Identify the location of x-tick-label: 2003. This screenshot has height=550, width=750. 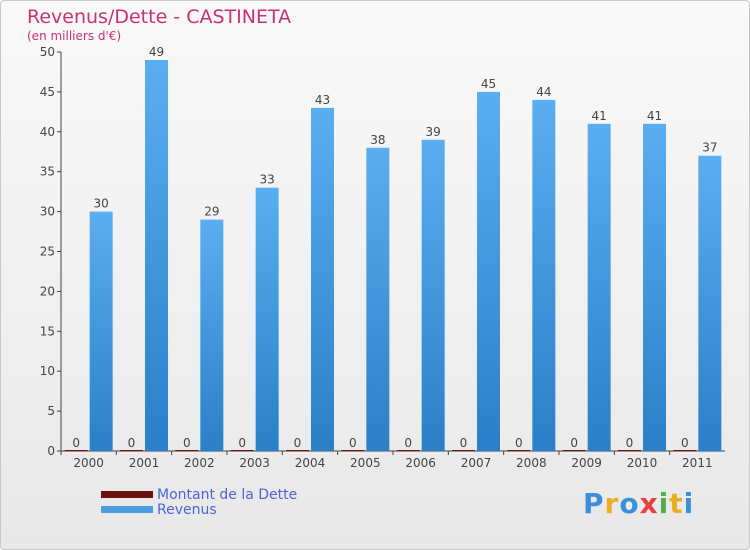
(254, 463).